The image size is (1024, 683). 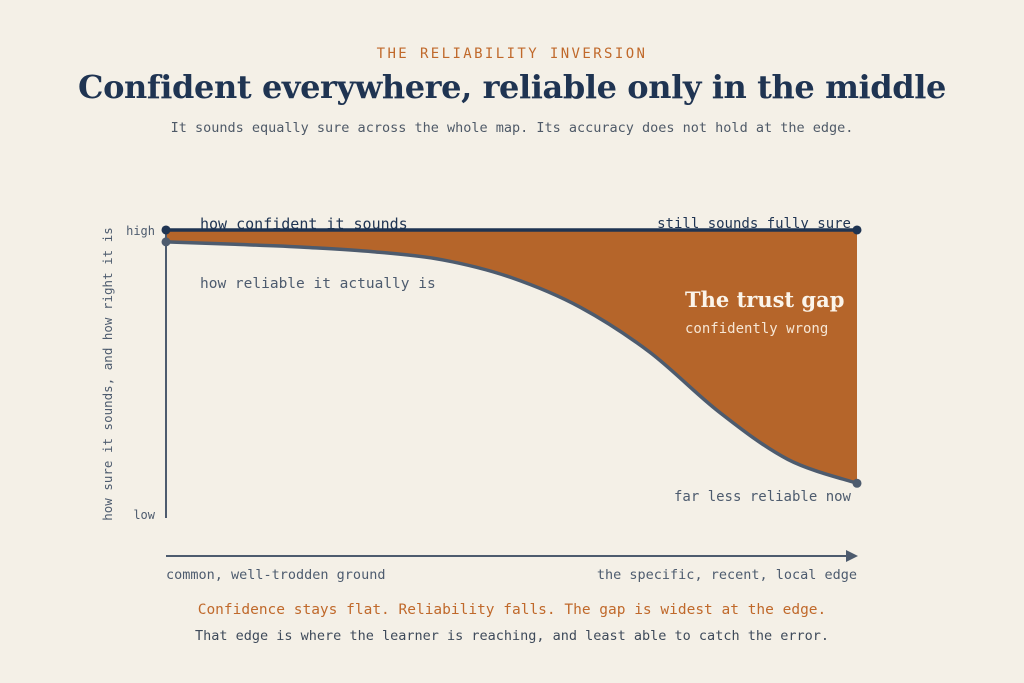 I want to click on gap-title: The trust gap, so click(x=764, y=299).